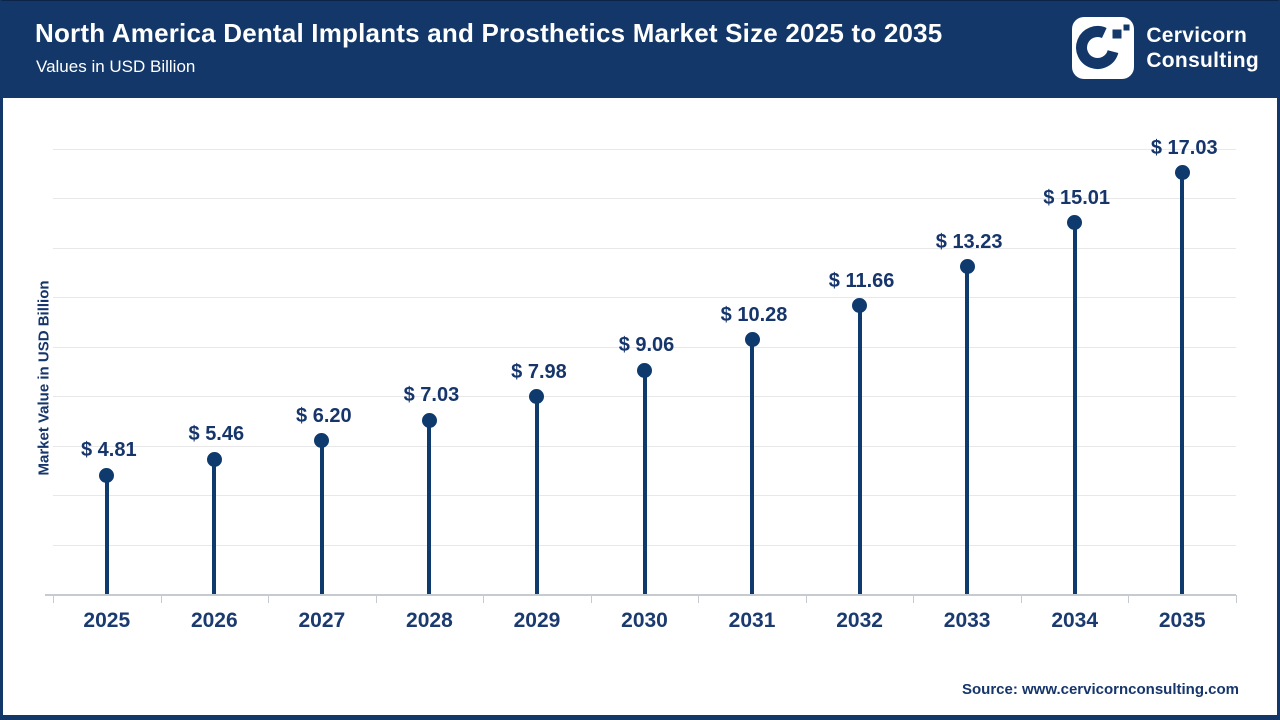 Image resolution: width=1280 pixels, height=720 pixels. Describe the element at coordinates (754, 314) in the screenshot. I see `value-label: $ 10.28` at that location.